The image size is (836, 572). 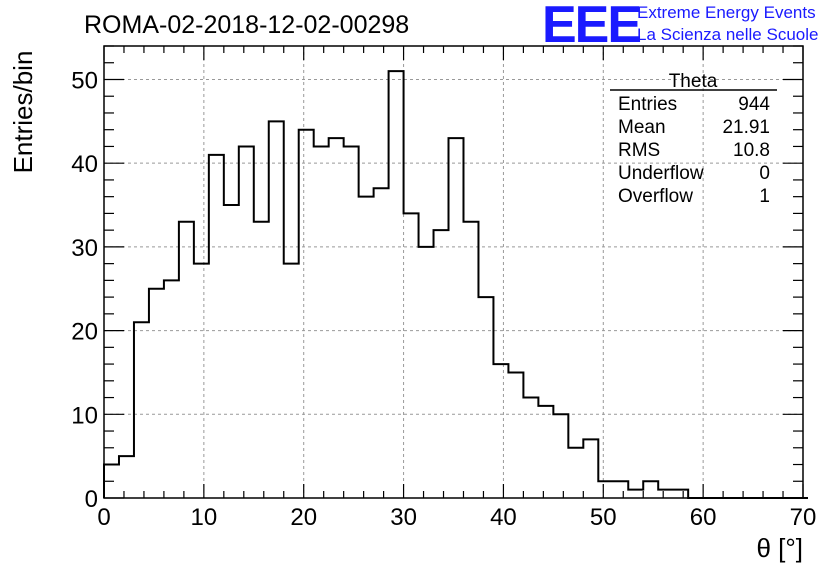 I want to click on stats-row-value: 10.8, so click(x=751, y=150).